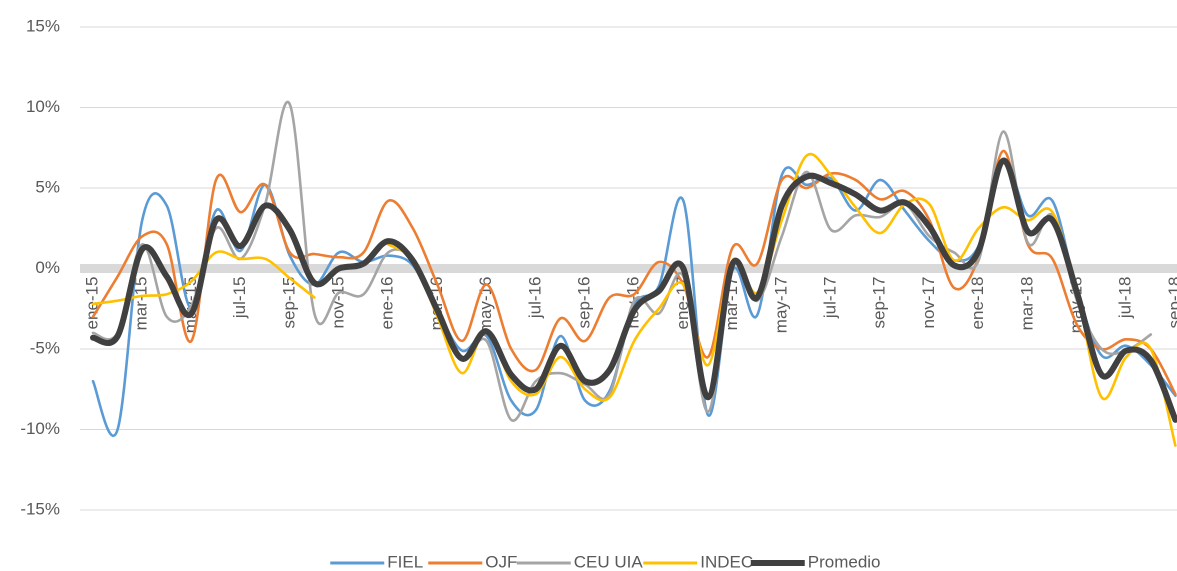  Describe the element at coordinates (337, 303) in the screenshot. I see `x-tick-label: nov-15` at that location.